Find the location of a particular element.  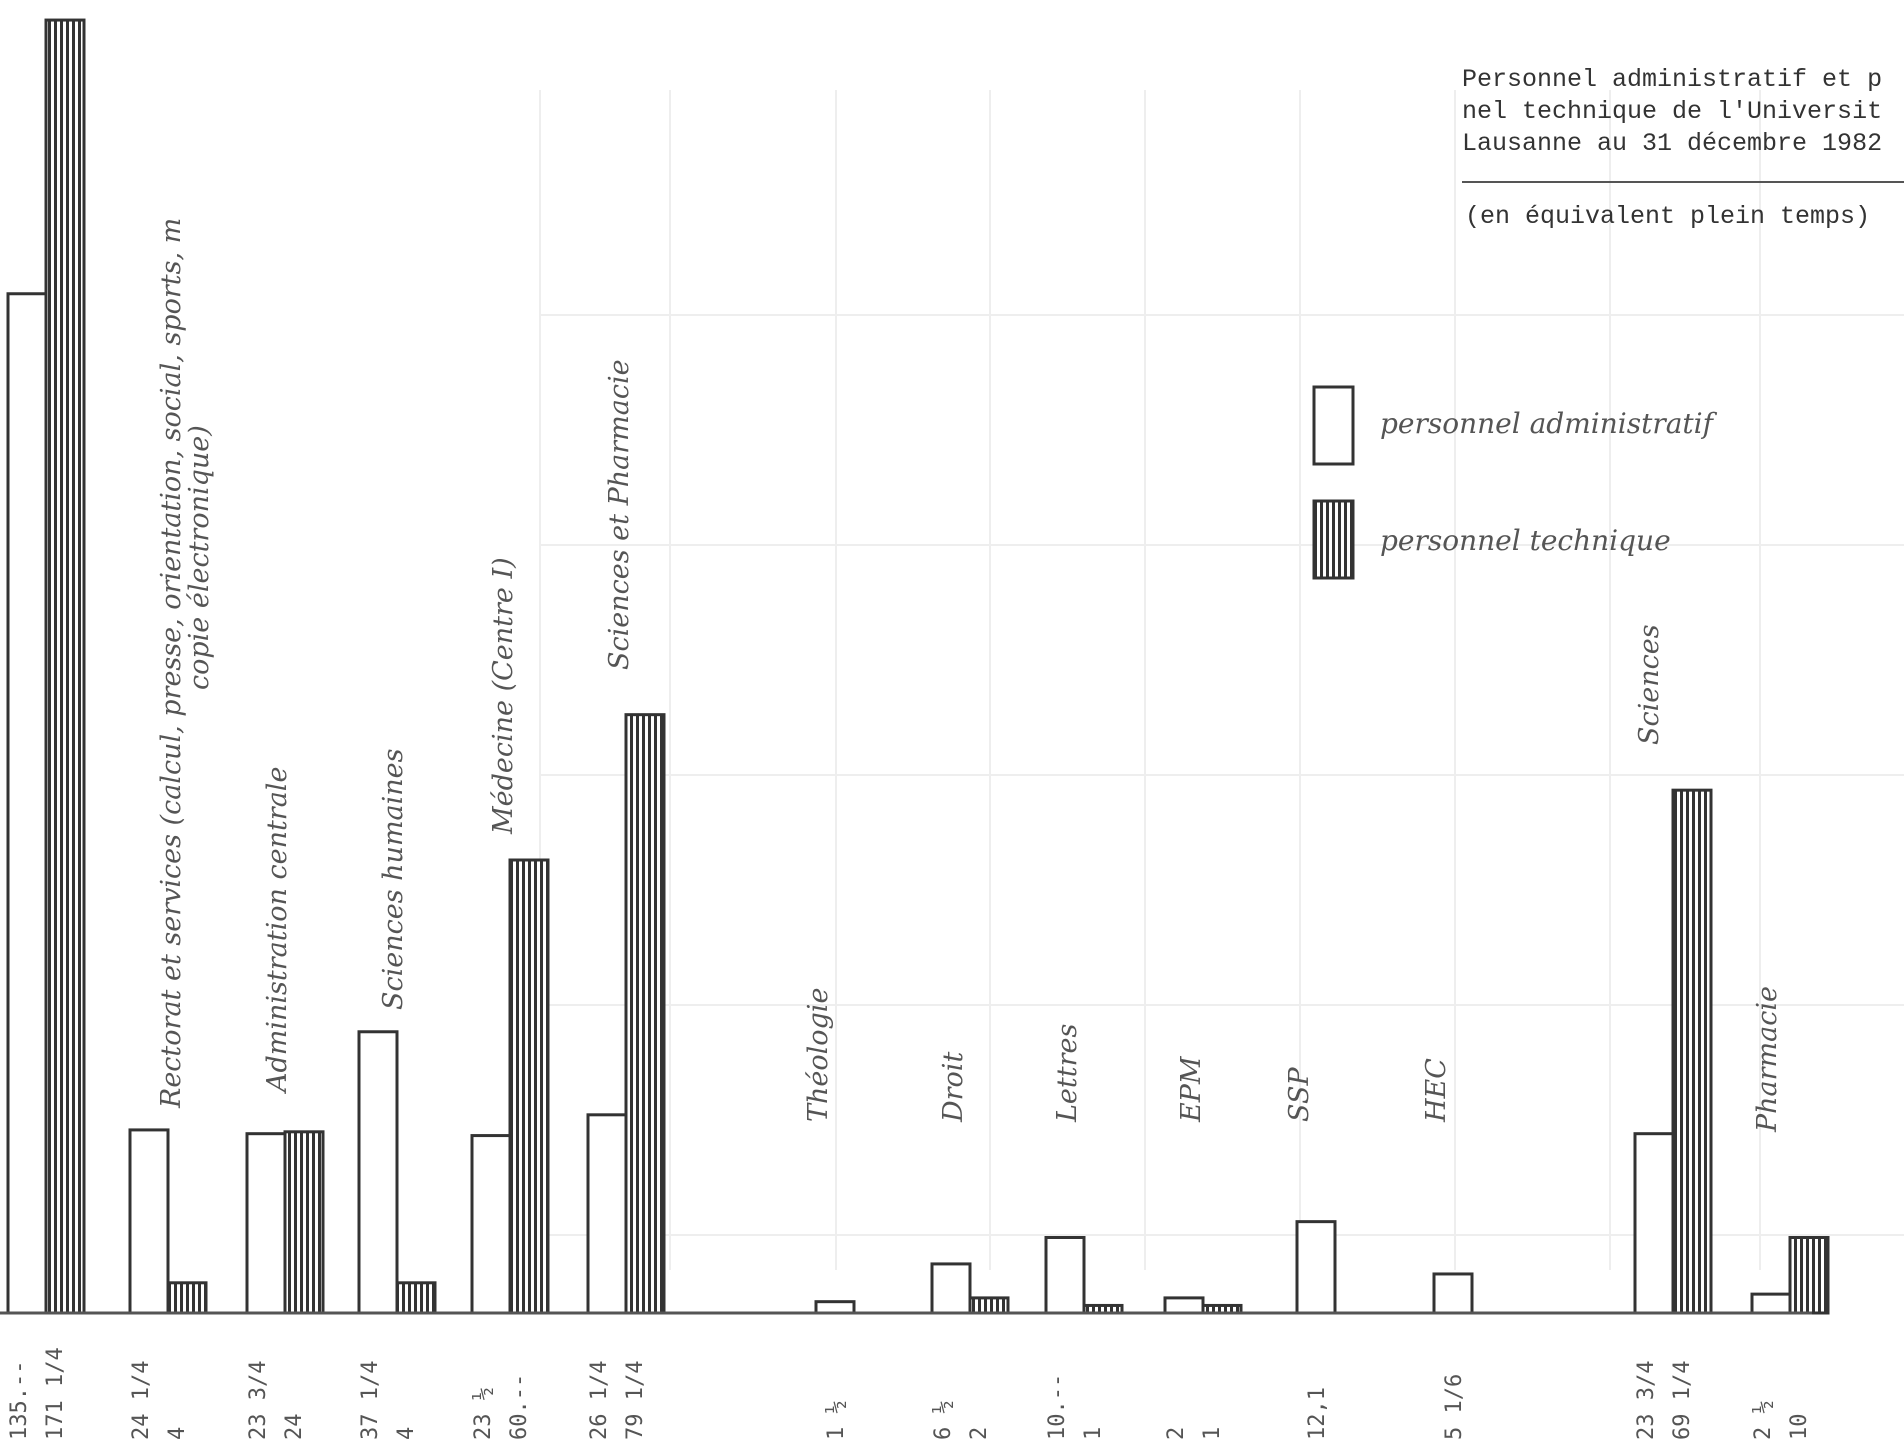

category-label: Lettres is located at coordinates (1067, 1073).